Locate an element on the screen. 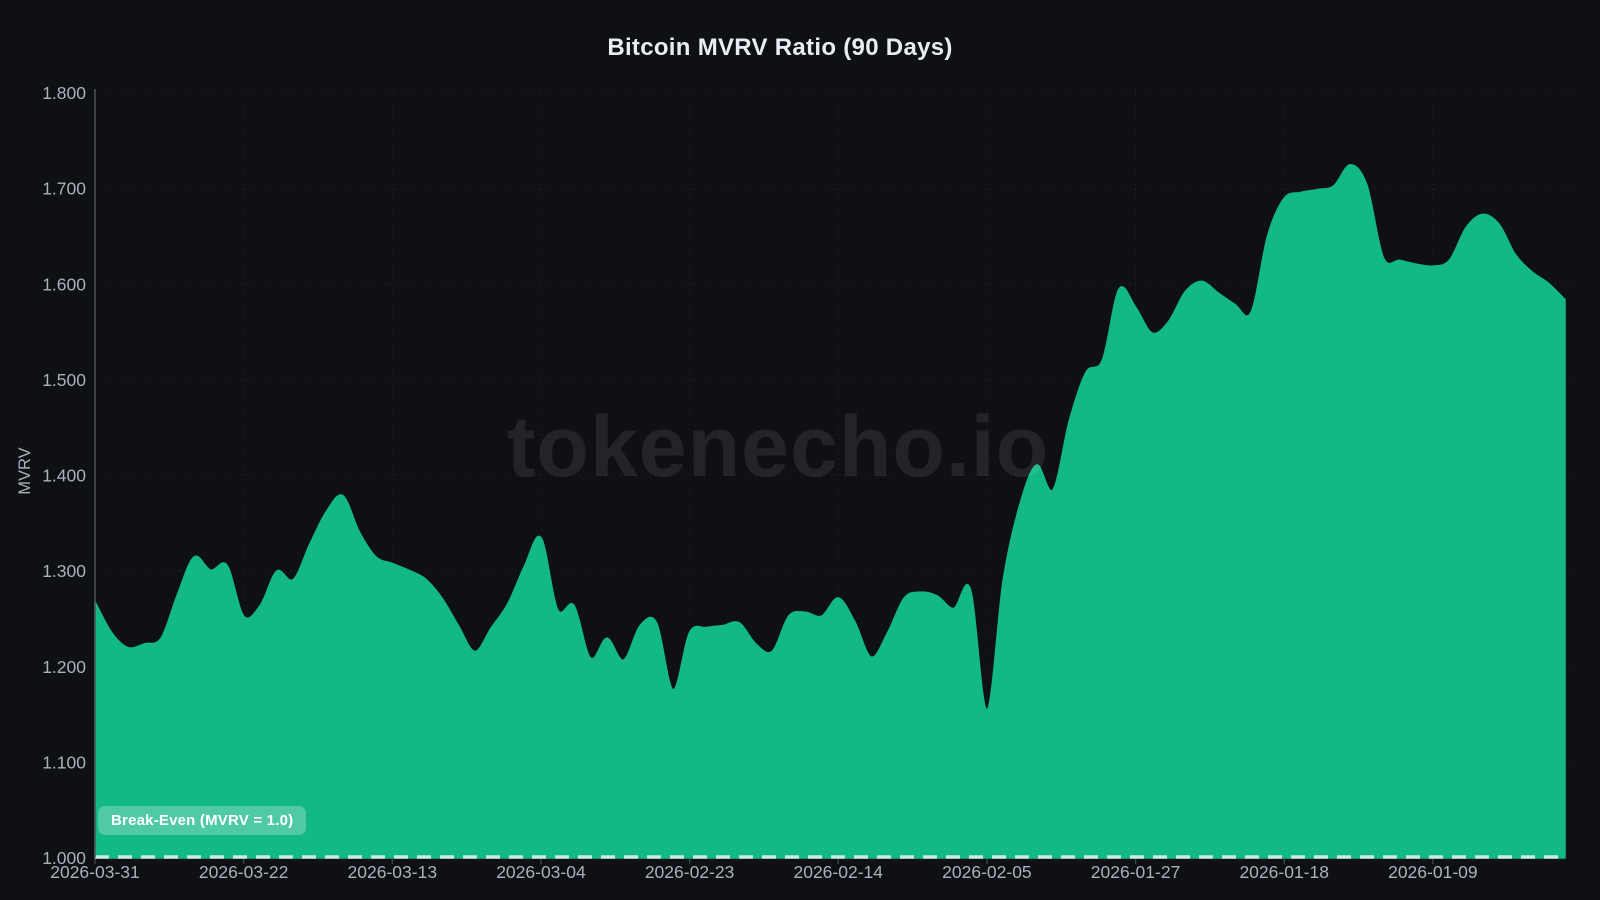 The height and width of the screenshot is (900, 1600). y-tick-label: 1.500 is located at coordinates (64, 380).